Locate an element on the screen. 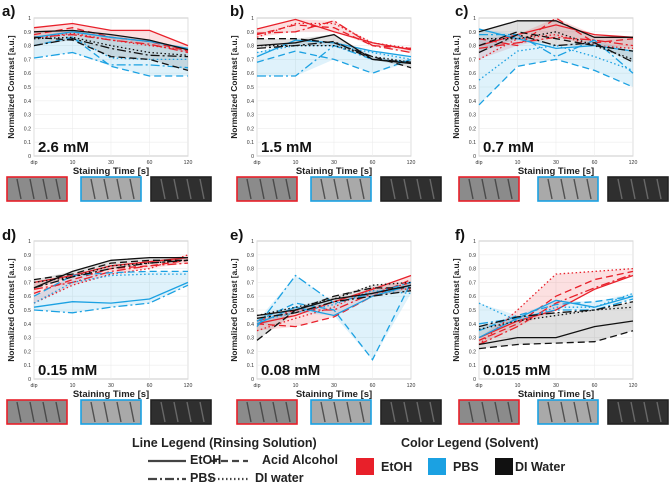  series-line-pbs-etoh is located at coordinates (556, 317).